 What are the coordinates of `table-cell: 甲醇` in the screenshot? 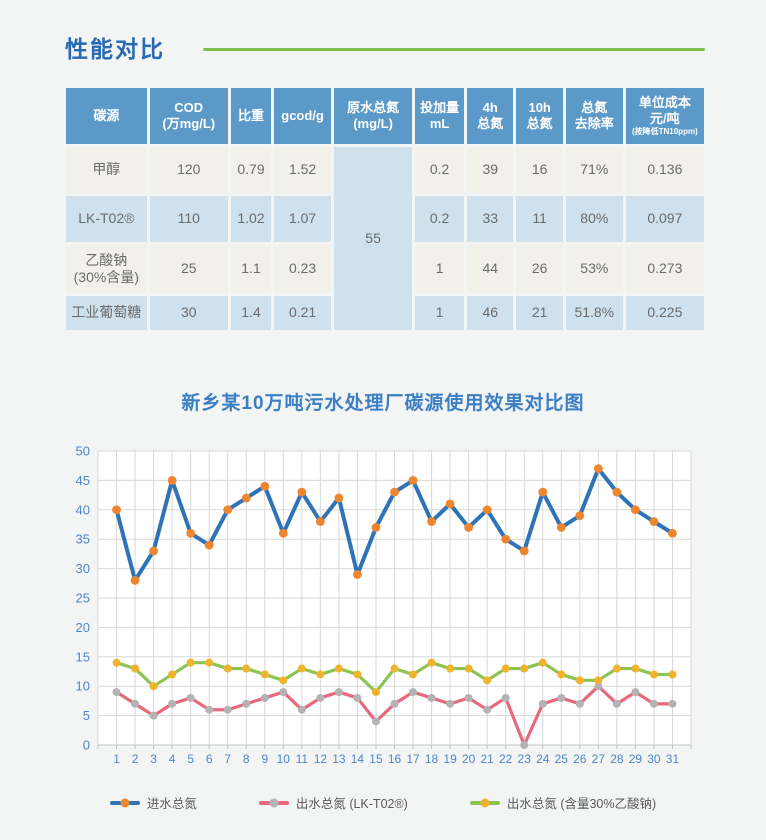 It's located at (106, 170).